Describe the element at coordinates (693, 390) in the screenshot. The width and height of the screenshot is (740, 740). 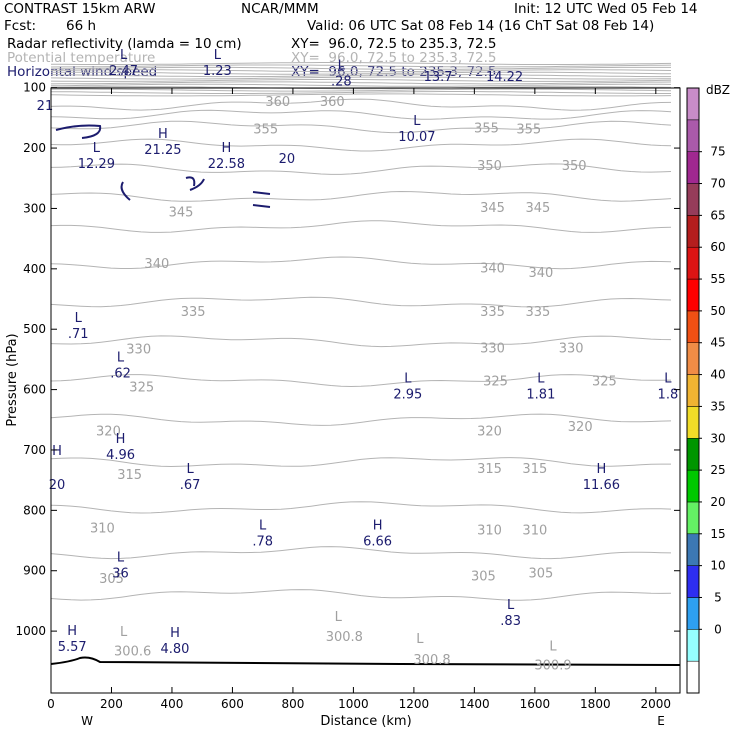
I see `colorbar-frame` at that location.